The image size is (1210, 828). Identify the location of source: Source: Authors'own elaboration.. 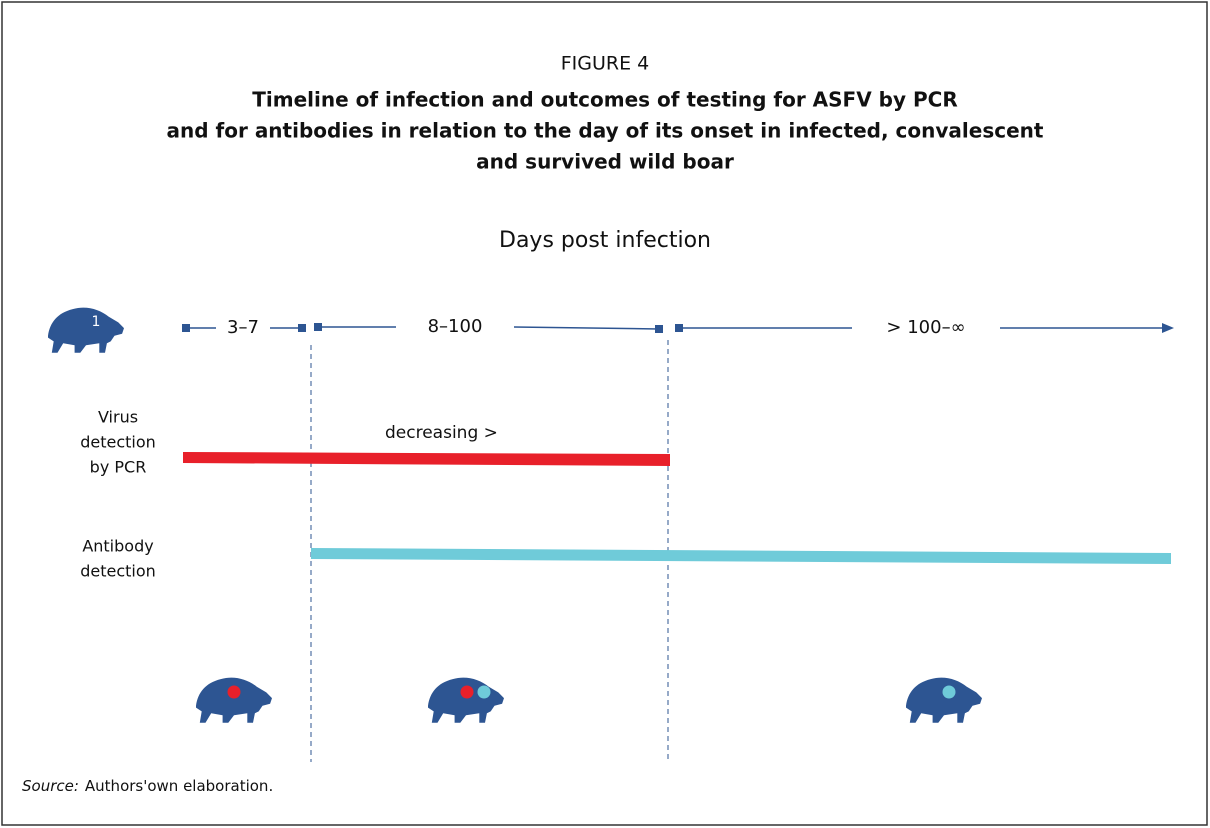
(147, 786).